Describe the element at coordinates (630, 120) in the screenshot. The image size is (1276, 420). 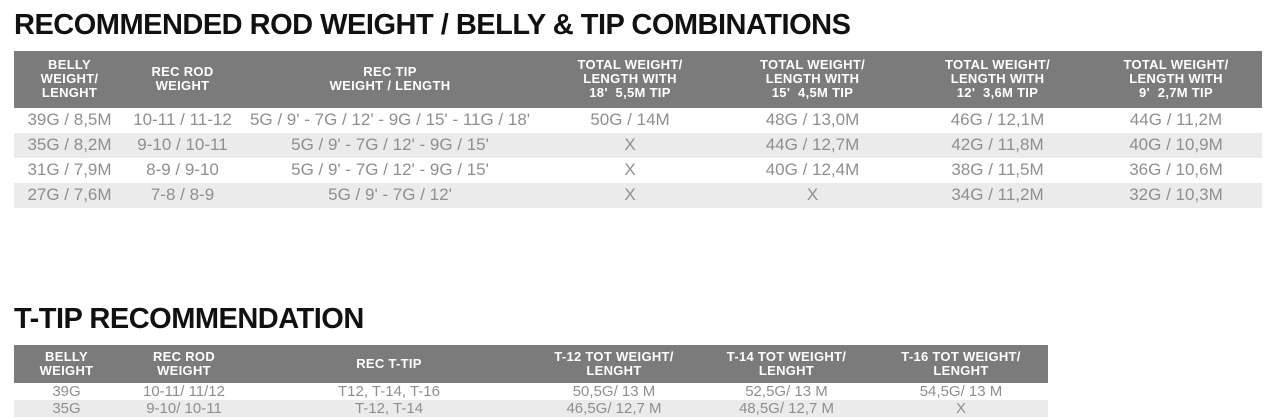
I see `table-cell: 50G / 14M` at that location.